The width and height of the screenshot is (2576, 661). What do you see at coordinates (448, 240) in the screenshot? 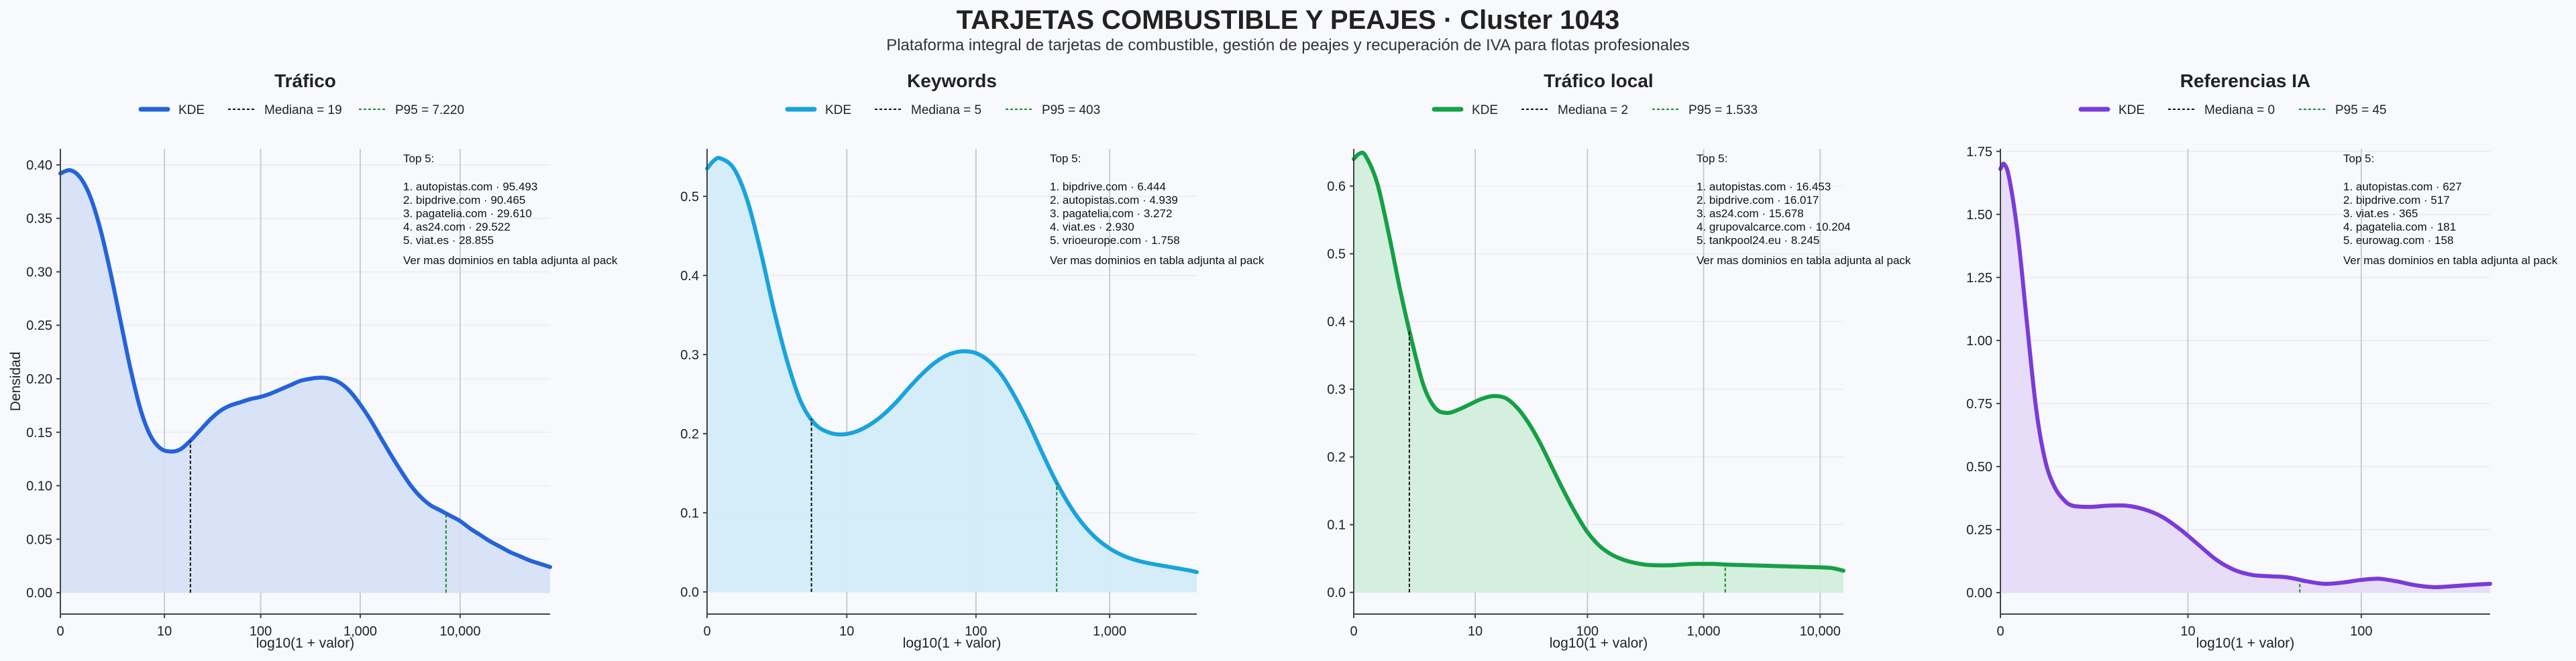
I see `top5-item: 5. viat.es · 28.855` at bounding box center [448, 240].